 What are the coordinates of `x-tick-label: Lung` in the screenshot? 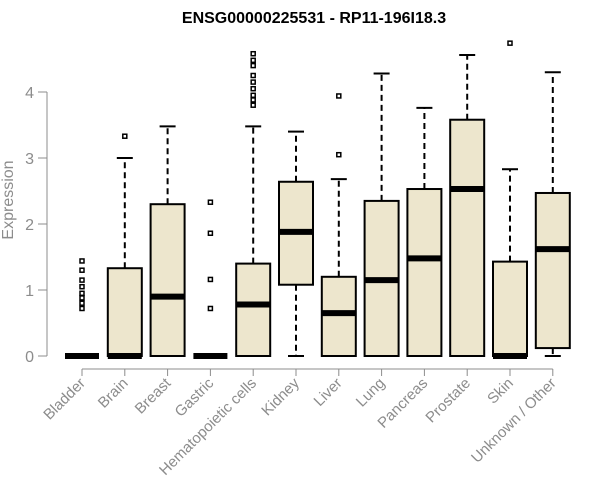 It's located at (371, 393).